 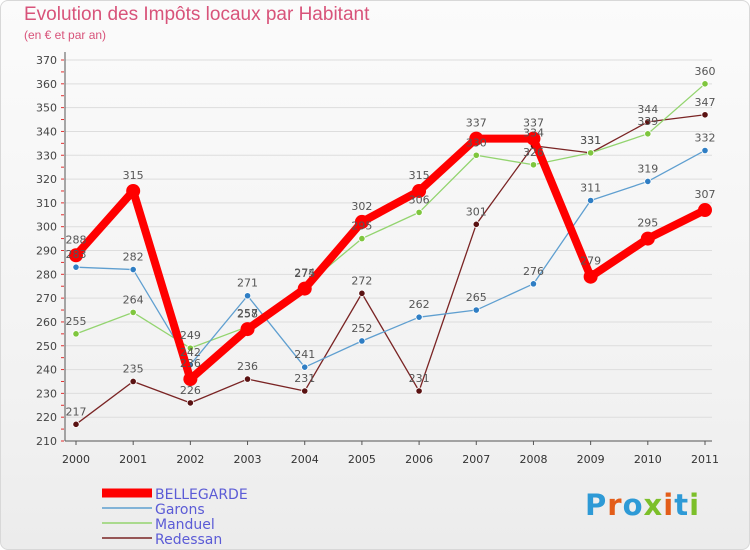 What do you see at coordinates (419, 459) in the screenshot?
I see `x-tick-label: 2006` at bounding box center [419, 459].